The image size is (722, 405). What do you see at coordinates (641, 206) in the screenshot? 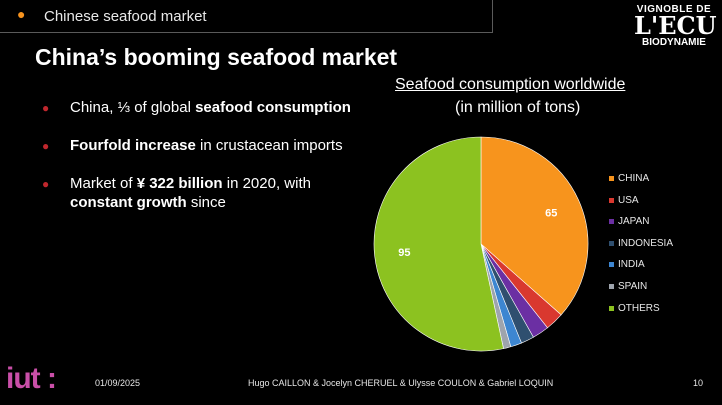
I see `legend-item-usa: USA` at bounding box center [641, 206].